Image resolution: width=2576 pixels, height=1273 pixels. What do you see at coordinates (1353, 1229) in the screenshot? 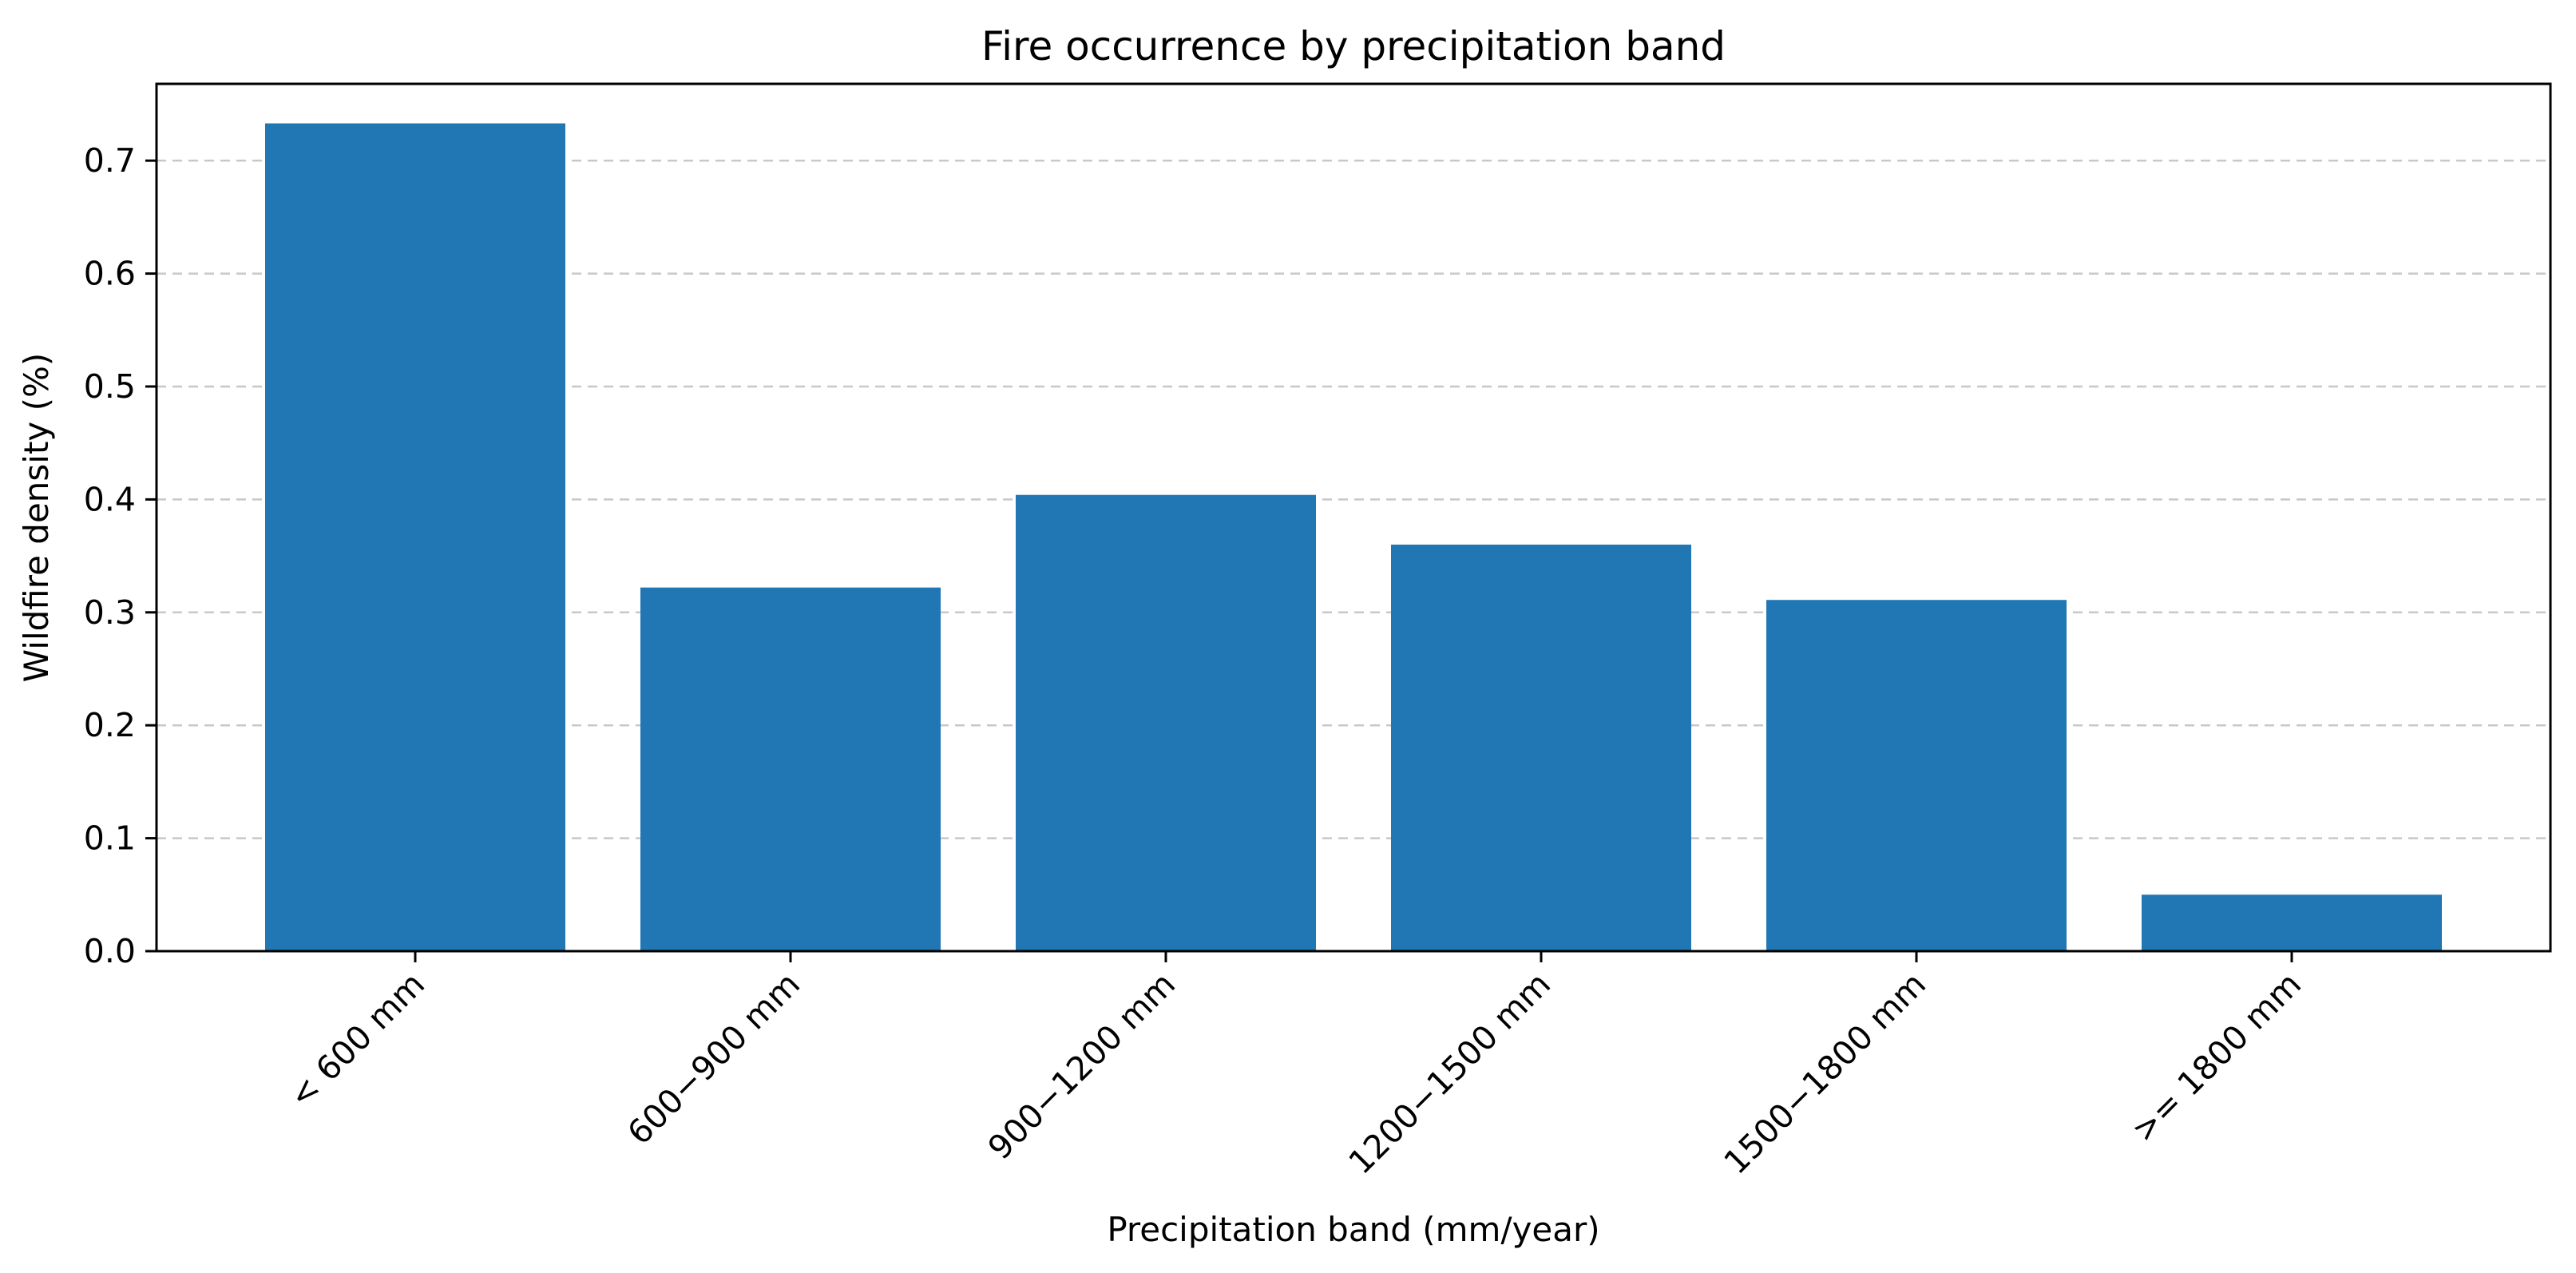
I see `x-axis-title: Precipitation band (mm/year)` at bounding box center [1353, 1229].